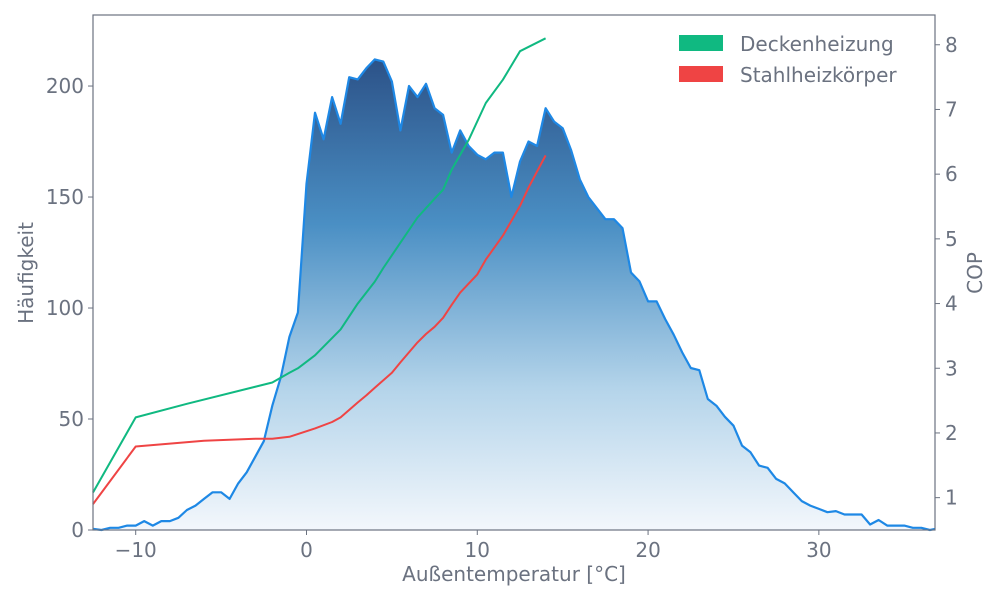 Image resolution: width=1000 pixels, height=604 pixels. What do you see at coordinates (65, 197) in the screenshot?
I see `y-tick-label: 150` at bounding box center [65, 197].